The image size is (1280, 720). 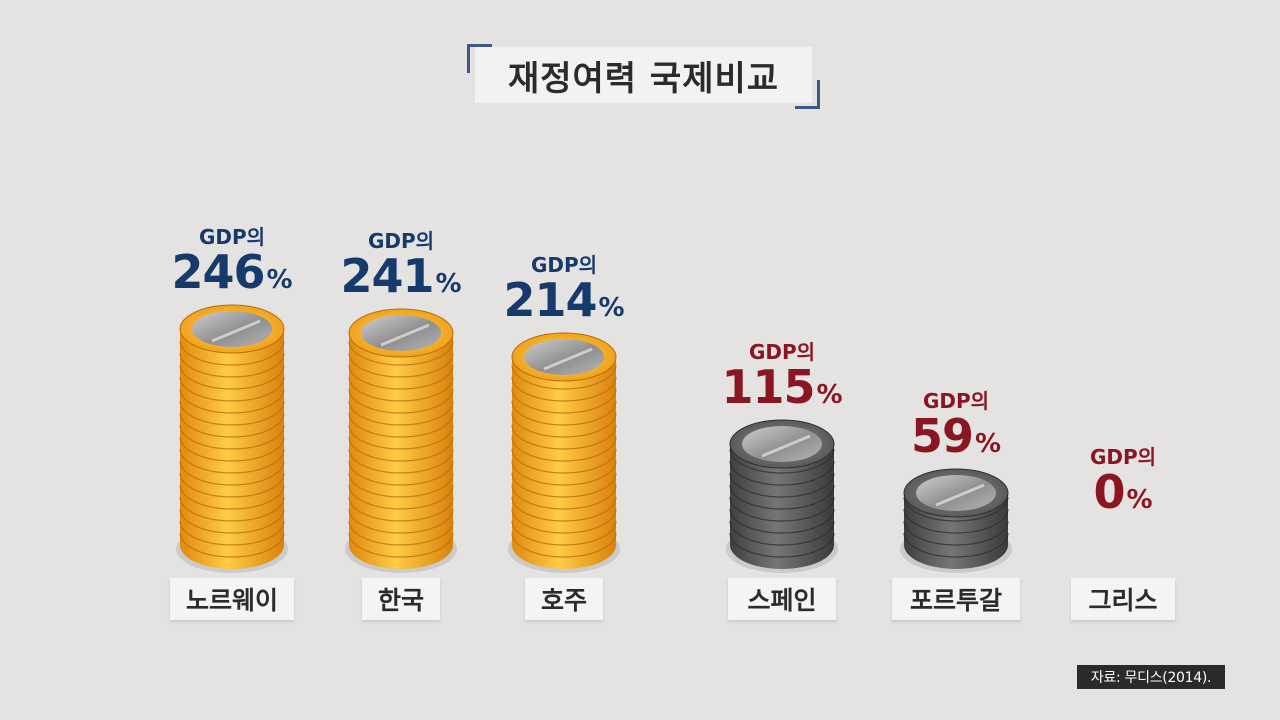 What do you see at coordinates (564, 599) in the screenshot?
I see `category-label: 호주` at bounding box center [564, 599].